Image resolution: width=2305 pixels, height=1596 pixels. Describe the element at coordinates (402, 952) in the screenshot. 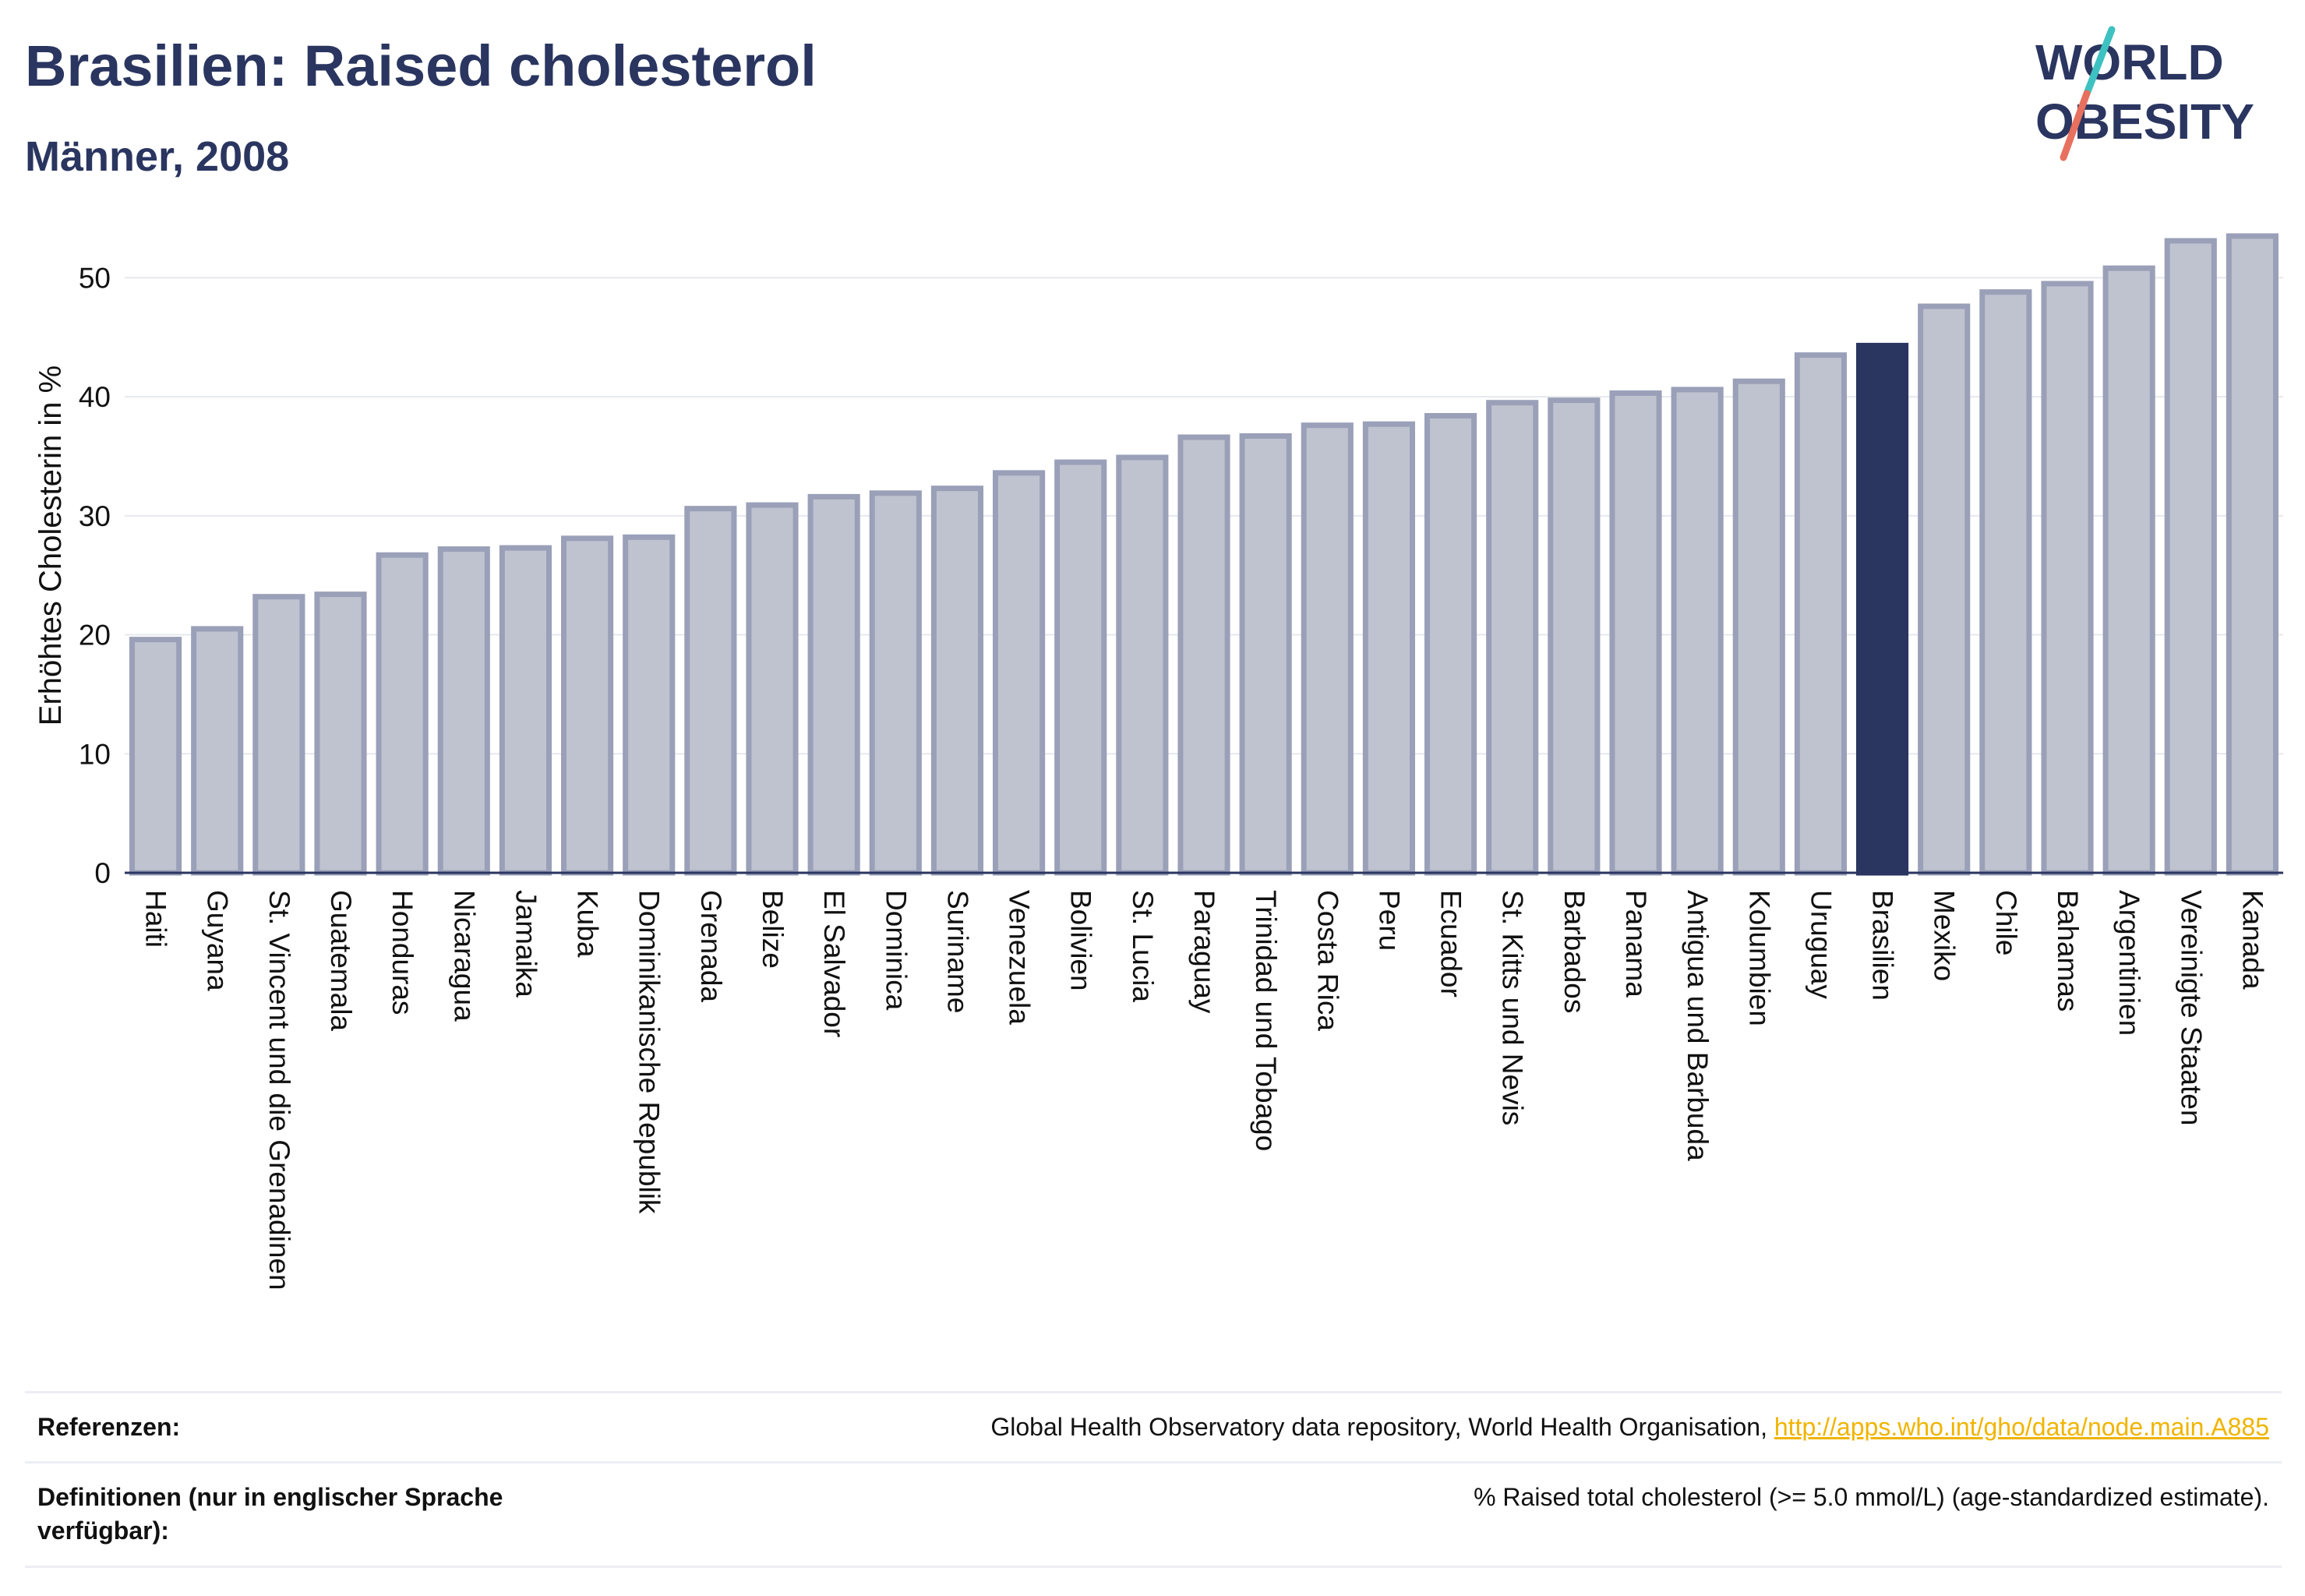

I see `x-category-label: Honduras` at that location.